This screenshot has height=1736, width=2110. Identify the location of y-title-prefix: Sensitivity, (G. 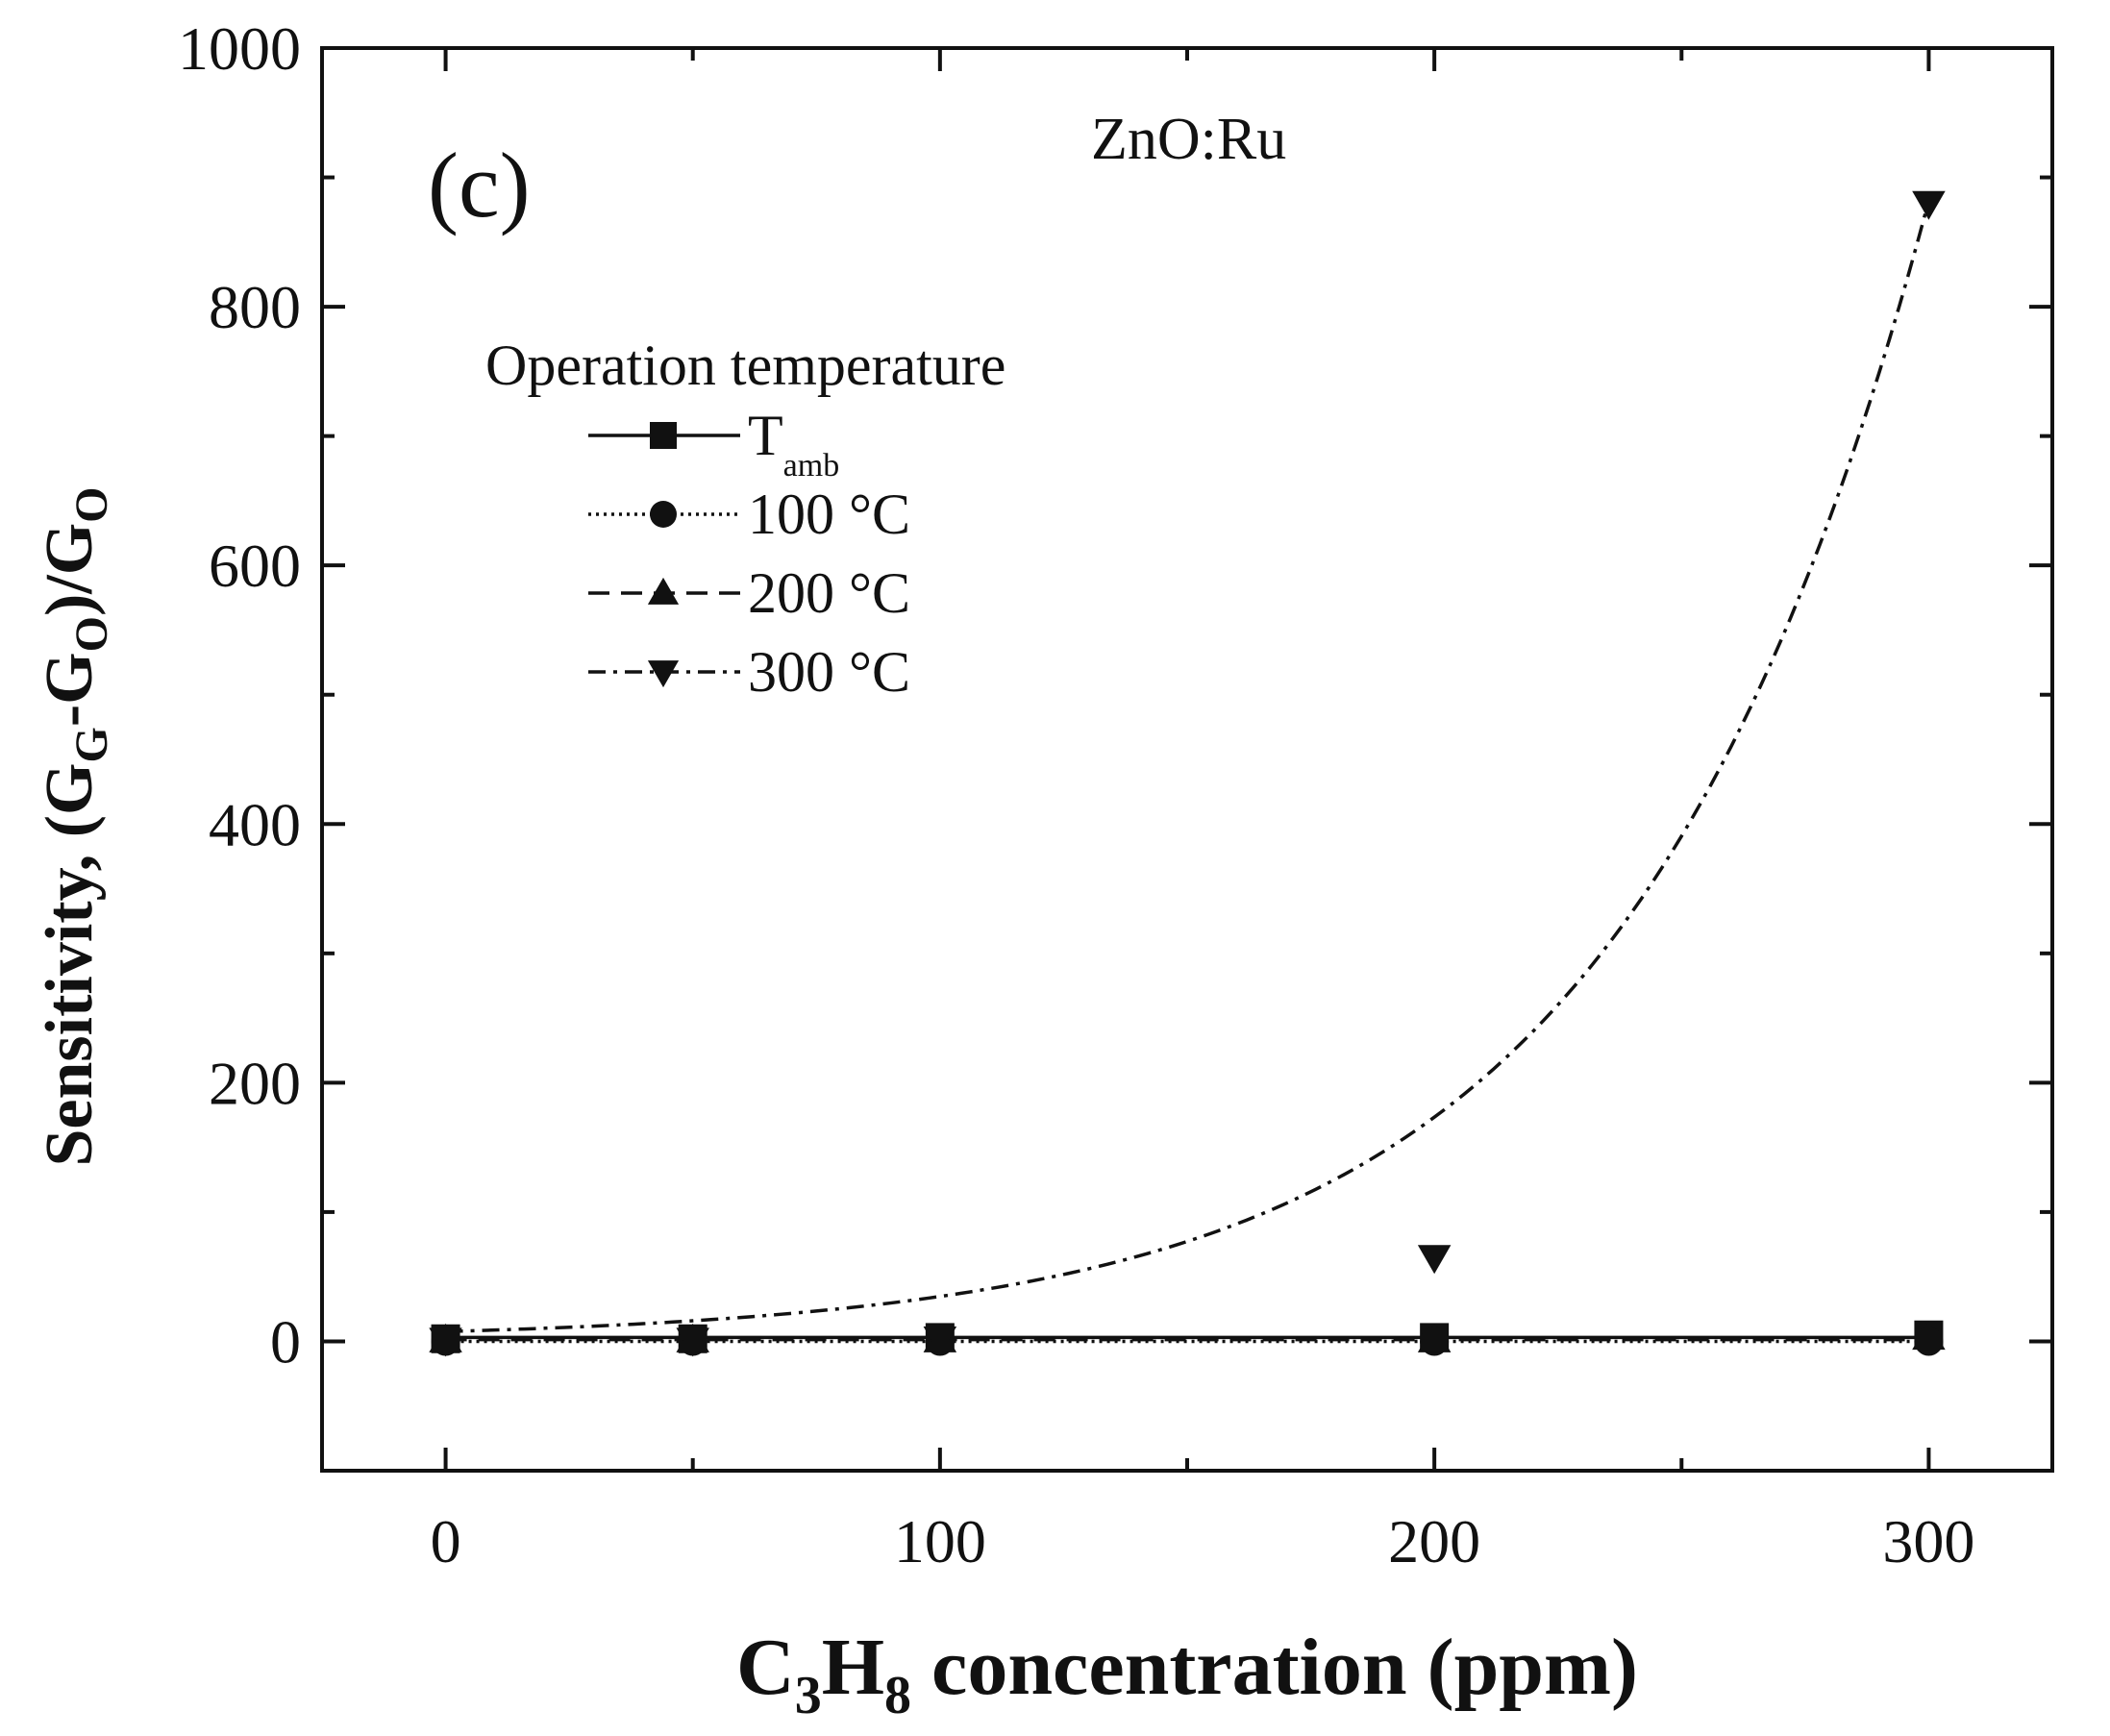
(70, 964).